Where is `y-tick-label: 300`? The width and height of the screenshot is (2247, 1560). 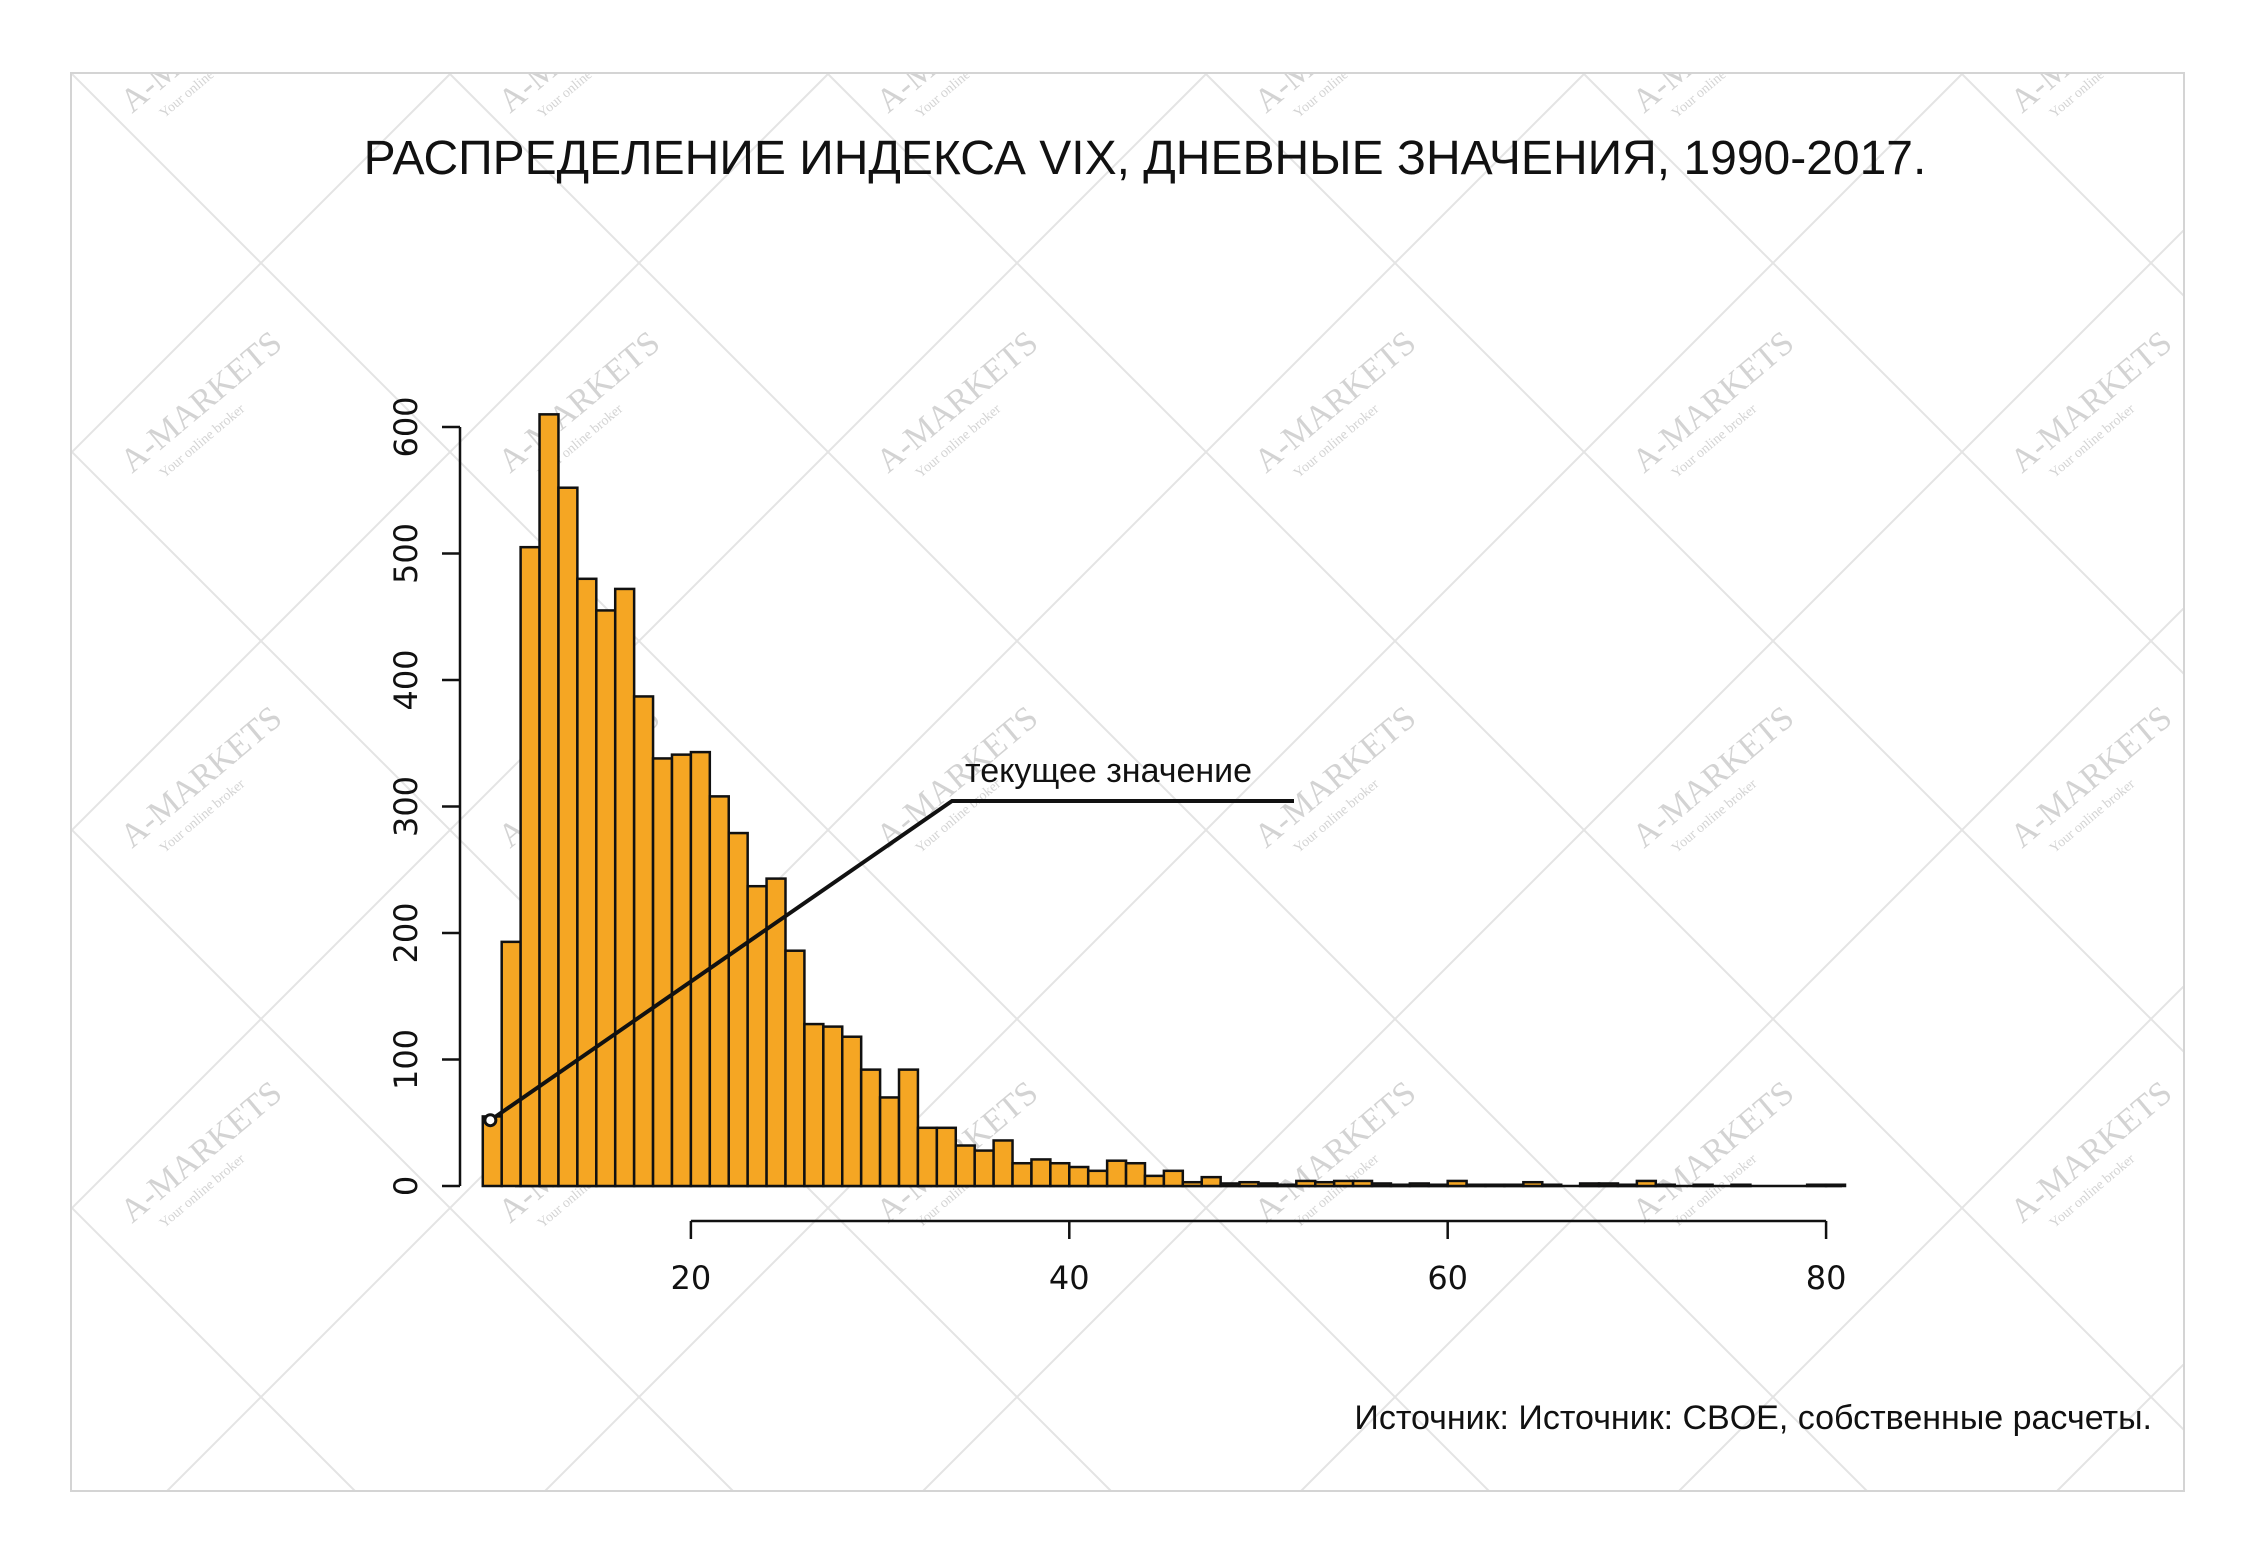 y-tick-label: 300 is located at coordinates (406, 806).